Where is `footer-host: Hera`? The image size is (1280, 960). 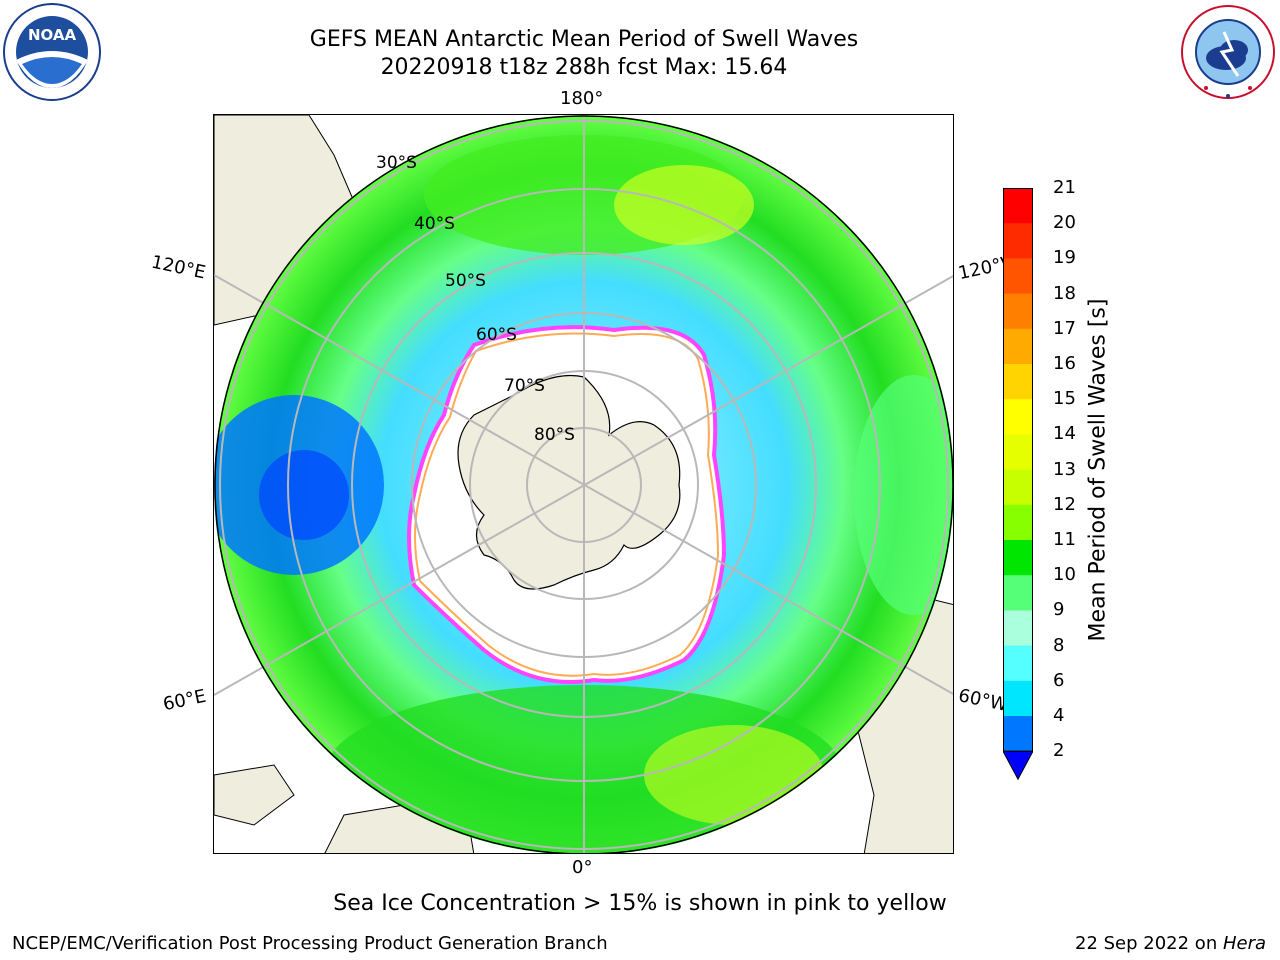 footer-host: Hera is located at coordinates (1244, 943).